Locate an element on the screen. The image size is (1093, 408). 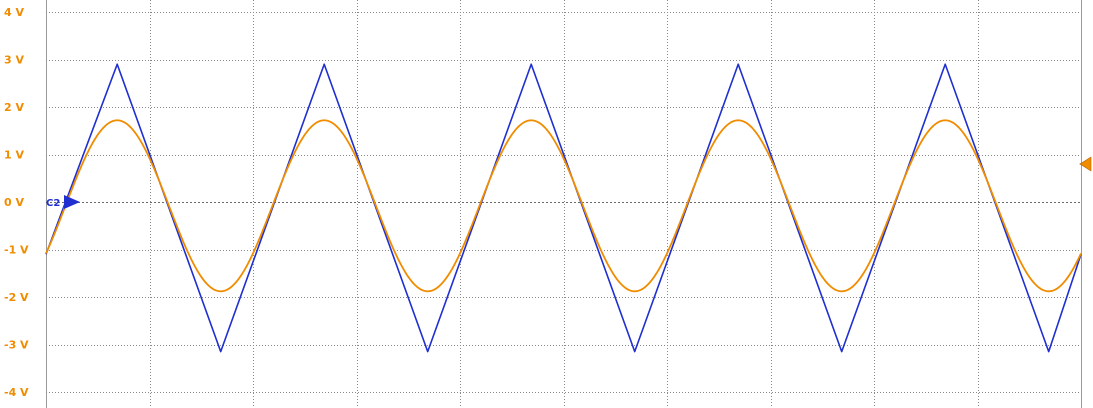
c2-level-marker is located at coordinates (72, 202).